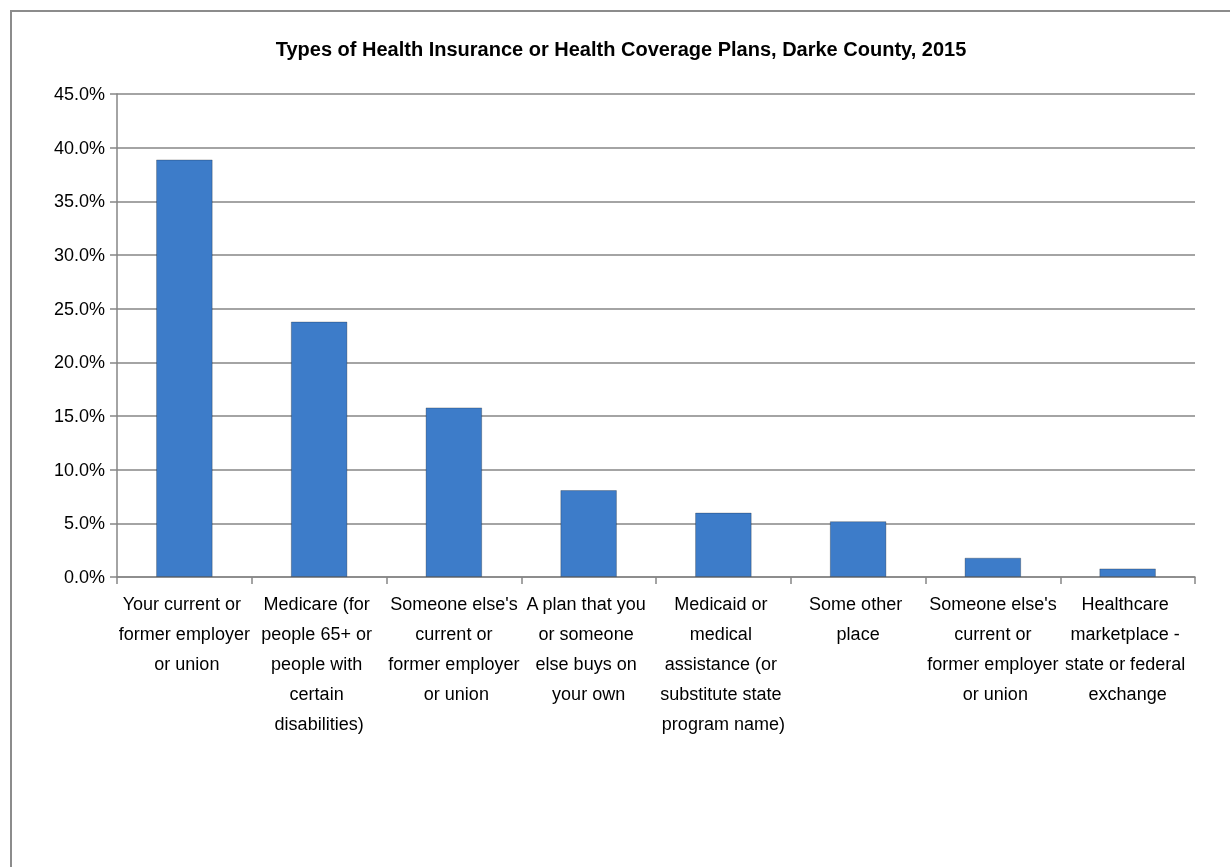  I want to click on y-tick-label: 25.0%, so click(79, 308).